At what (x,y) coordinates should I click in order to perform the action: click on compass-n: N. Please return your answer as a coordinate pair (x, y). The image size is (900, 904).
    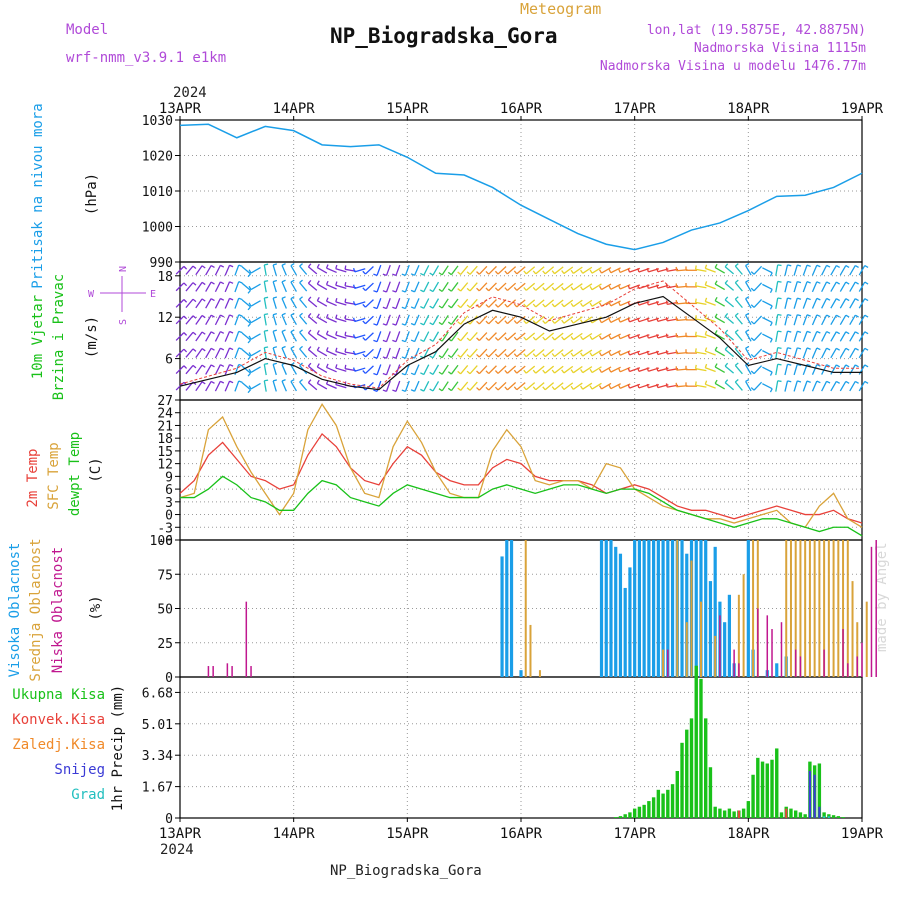
    Looking at the image, I should click on (123, 269).